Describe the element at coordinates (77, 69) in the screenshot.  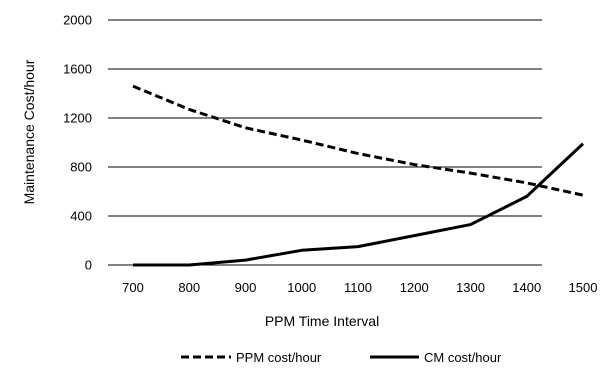
I see `y-tick-label-1600: 1600` at that location.